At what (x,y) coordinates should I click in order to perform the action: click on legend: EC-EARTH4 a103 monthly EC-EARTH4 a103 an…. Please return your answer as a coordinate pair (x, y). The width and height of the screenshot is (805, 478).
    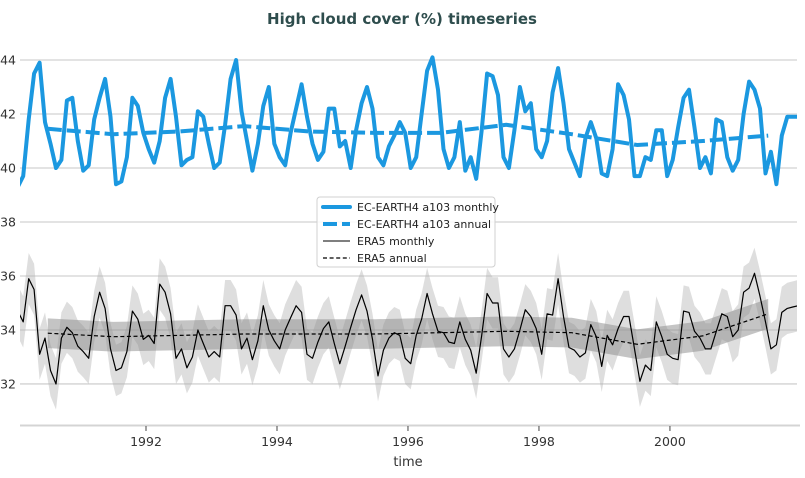
    Looking at the image, I should click on (407, 232).